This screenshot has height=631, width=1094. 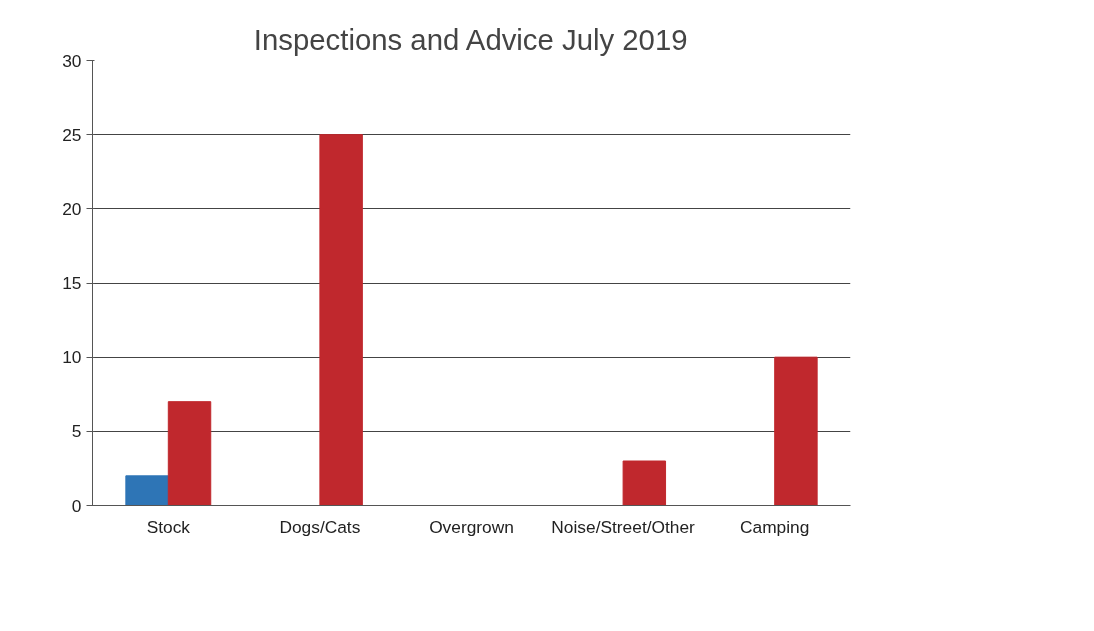 What do you see at coordinates (76, 505) in the screenshot?
I see `y-tick-label: 0` at bounding box center [76, 505].